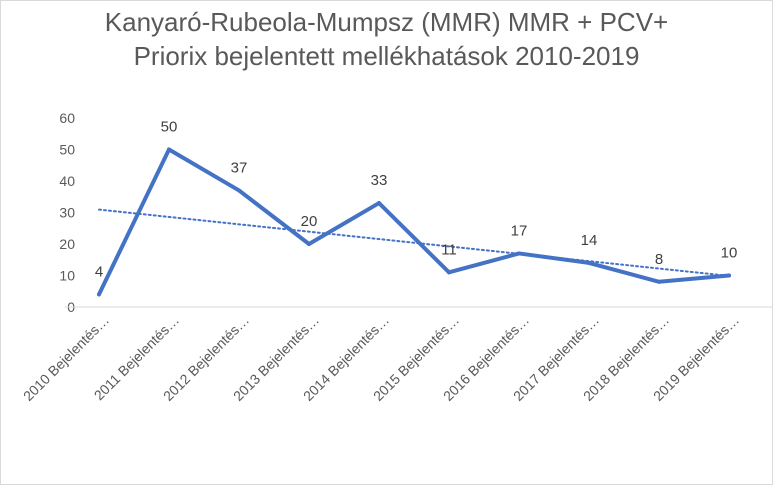 The height and width of the screenshot is (485, 773). I want to click on trendline, so click(414, 242).